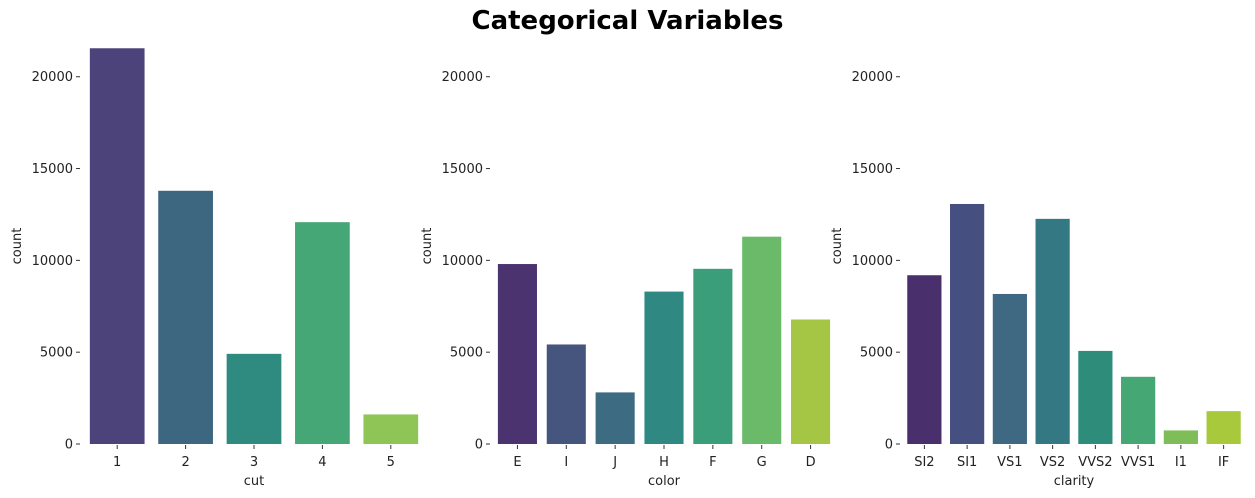 Image resolution: width=1255 pixels, height=498 pixels. Describe the element at coordinates (566, 394) in the screenshot. I see `bar-I` at that location.